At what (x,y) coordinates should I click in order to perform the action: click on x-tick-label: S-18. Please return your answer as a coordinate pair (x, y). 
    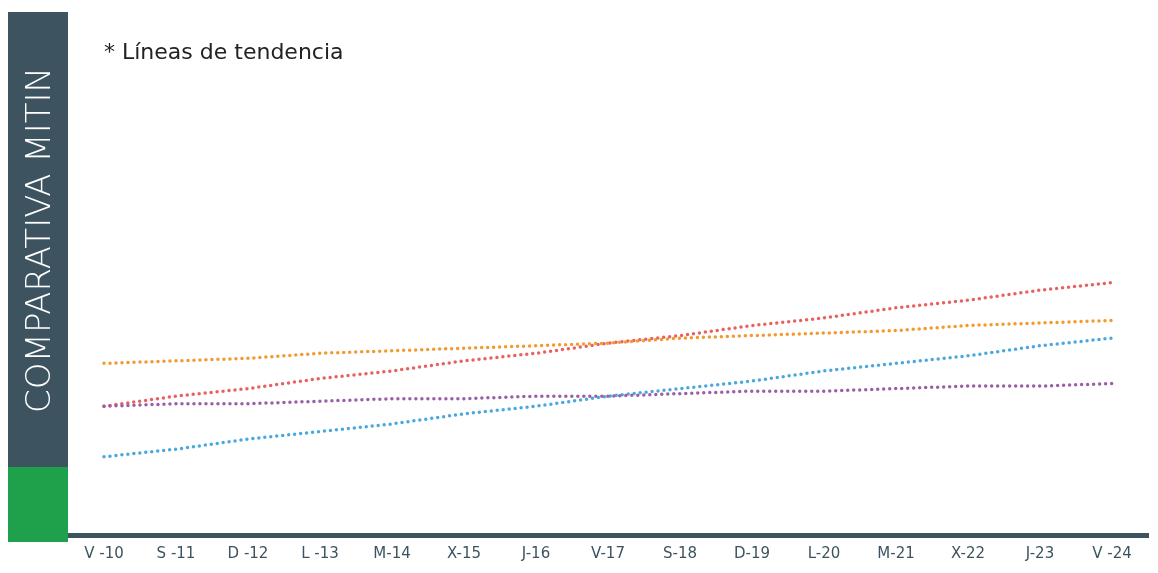
    Looking at the image, I should click on (680, 552).